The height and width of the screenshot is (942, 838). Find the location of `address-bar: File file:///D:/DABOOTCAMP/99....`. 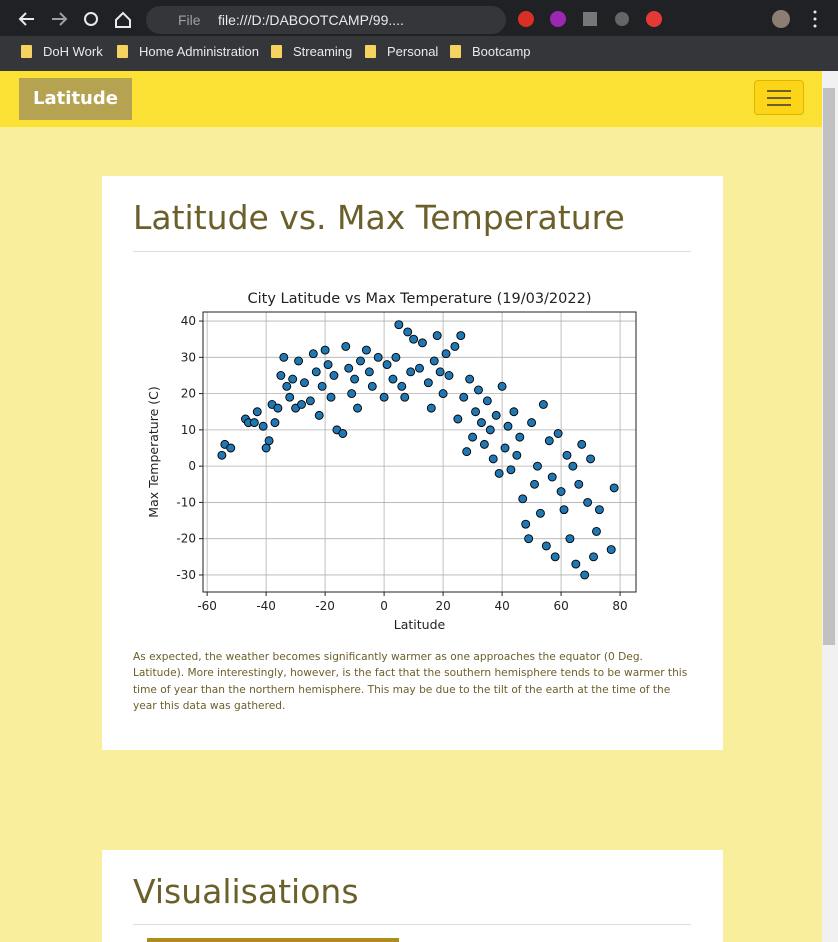

address-bar: File file:///D:/DABOOTCAMP/99.... is located at coordinates (326, 20).